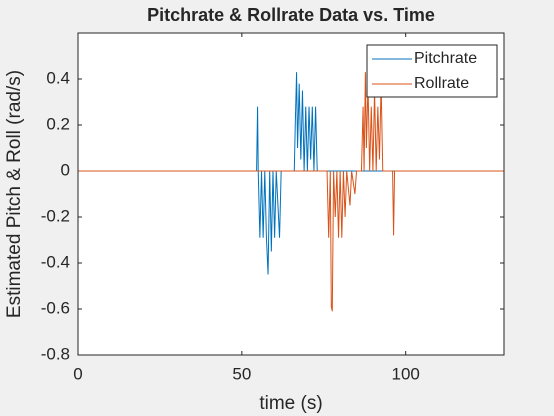 The height and width of the screenshot is (416, 554). Describe the element at coordinates (55, 307) in the screenshot. I see `y-tick-label: -0.6` at that location.